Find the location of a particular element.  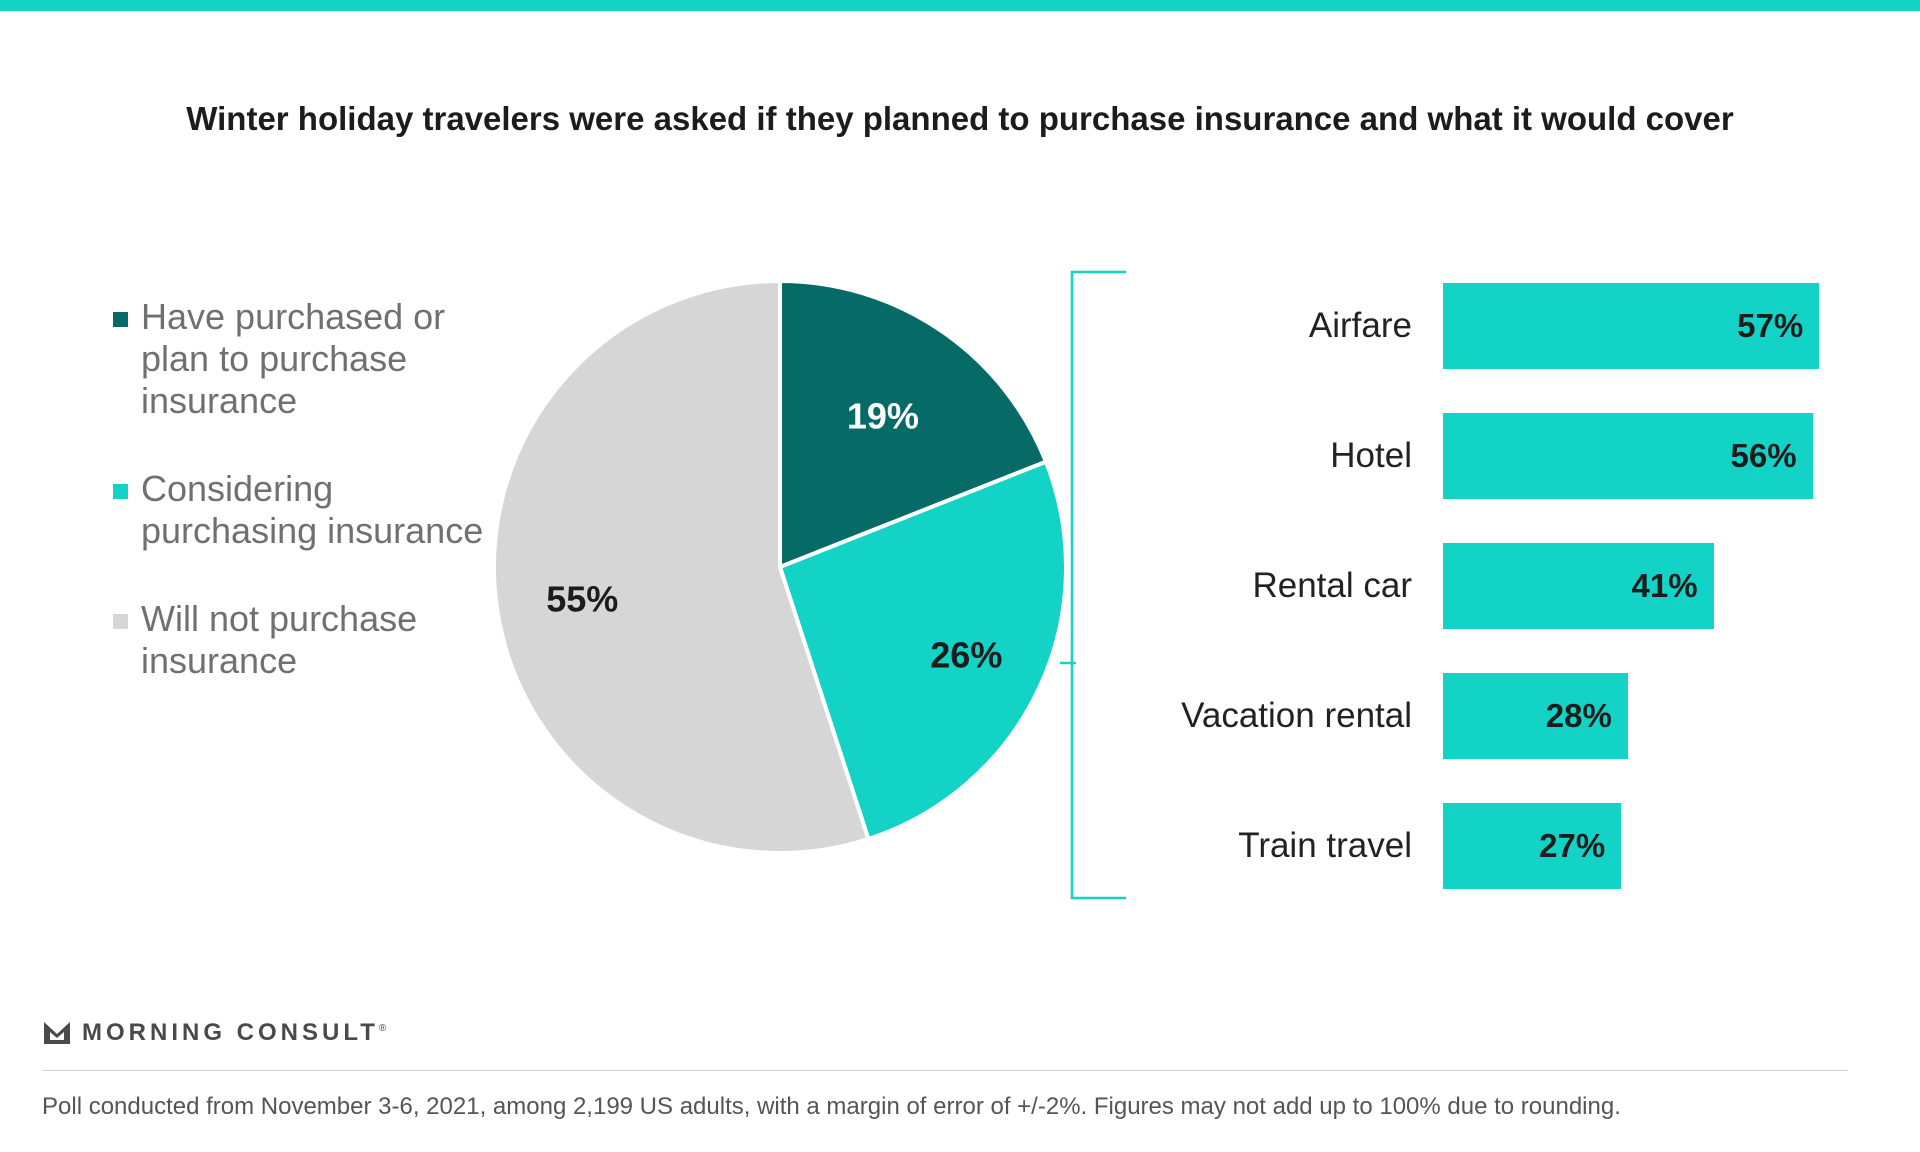

bar: 57% is located at coordinates (1631, 326).